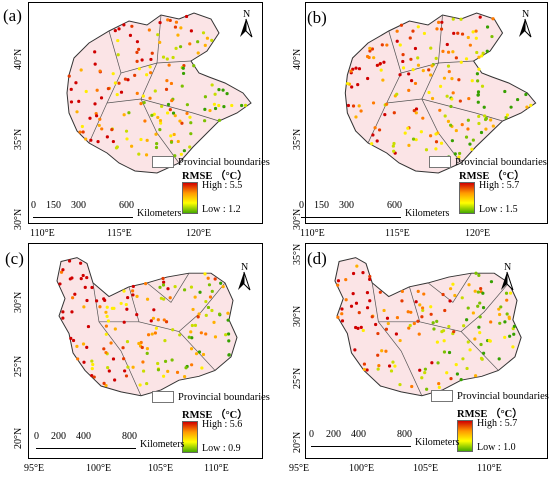  What do you see at coordinates (221, 209) in the screenshot?
I see `rmse-low-label: Low : 1.2` at bounding box center [221, 209].